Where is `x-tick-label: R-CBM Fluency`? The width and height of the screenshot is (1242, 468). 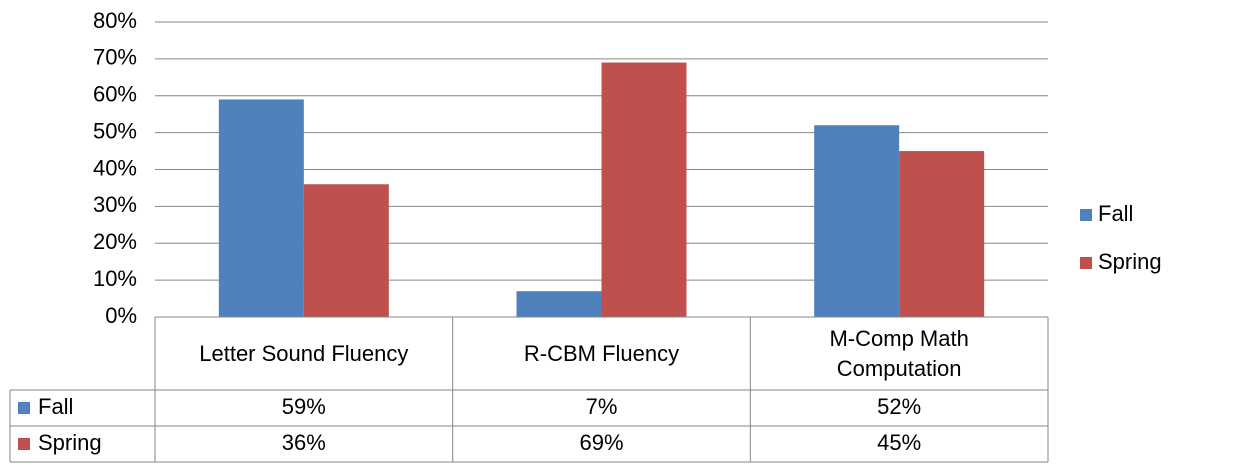 x-tick-label: R-CBM Fluency is located at coordinates (601, 353).